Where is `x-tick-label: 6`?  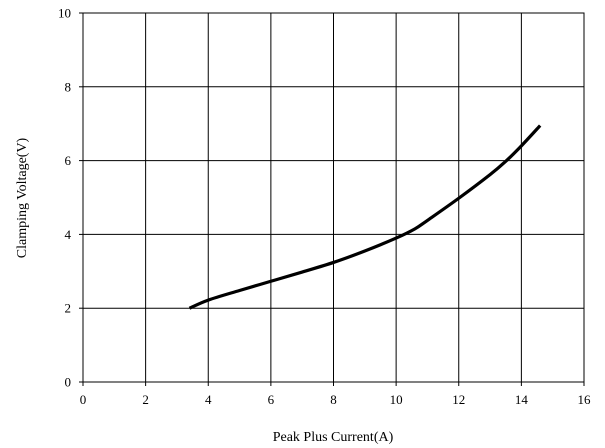
x-tick-label: 6 is located at coordinates (271, 399).